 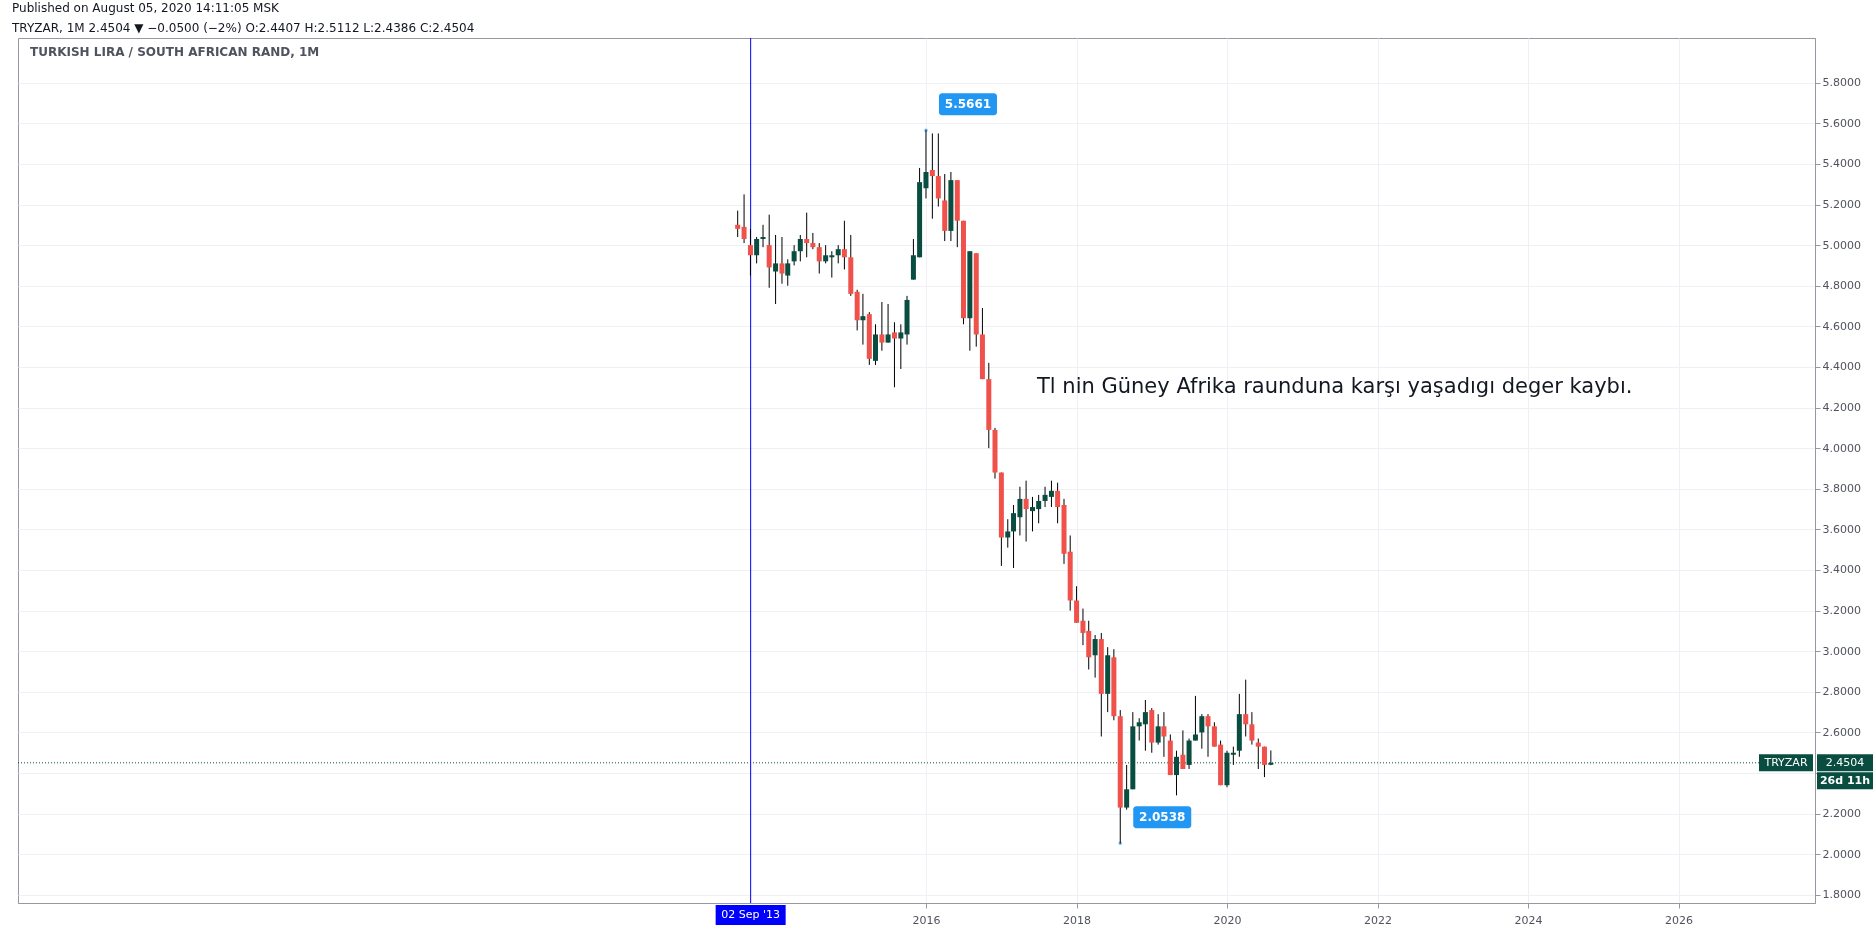 I want to click on y-tick-label: 4.2000, so click(x=1841, y=408).